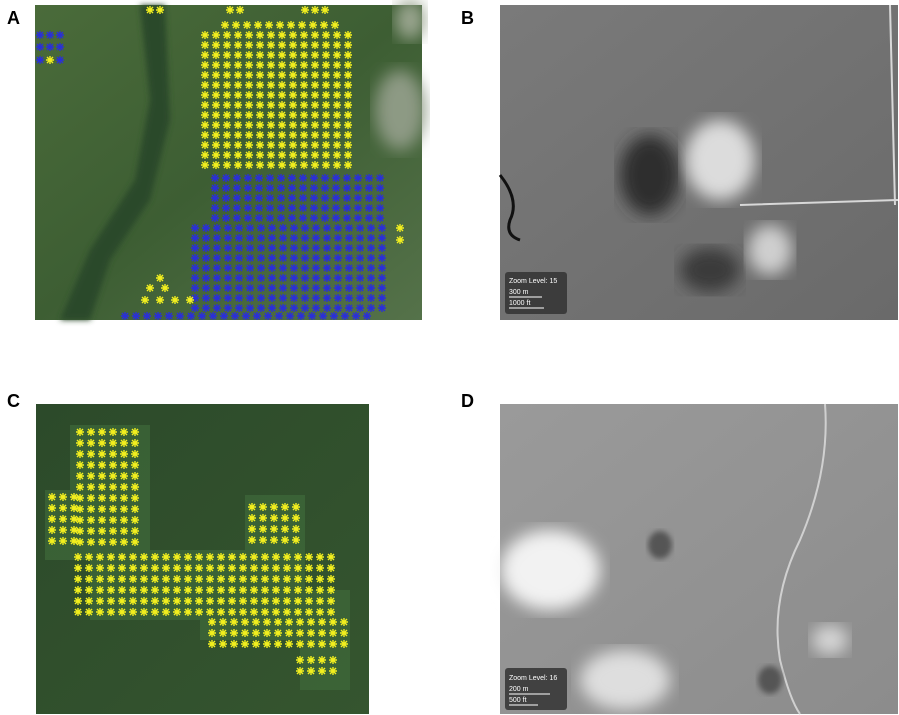  What do you see at coordinates (550, 570) in the screenshot?
I see `cloud` at bounding box center [550, 570].